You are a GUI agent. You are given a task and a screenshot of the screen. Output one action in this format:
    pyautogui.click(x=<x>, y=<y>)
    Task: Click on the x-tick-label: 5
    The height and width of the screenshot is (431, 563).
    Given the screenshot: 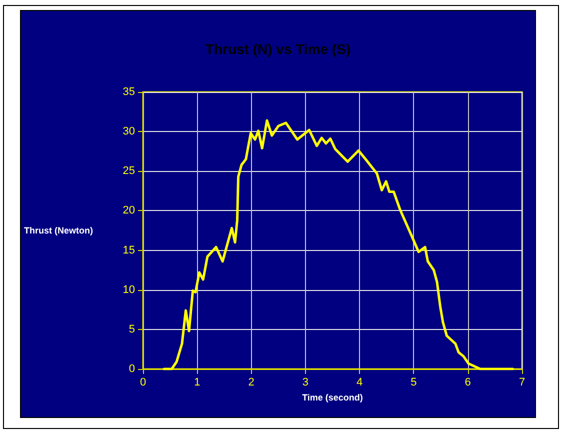 What is the action you would take?
    pyautogui.click(x=413, y=382)
    